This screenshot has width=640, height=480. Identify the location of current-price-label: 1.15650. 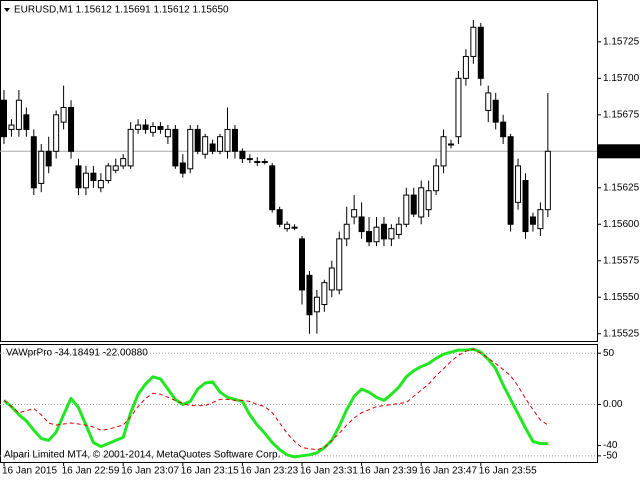
(619, 151).